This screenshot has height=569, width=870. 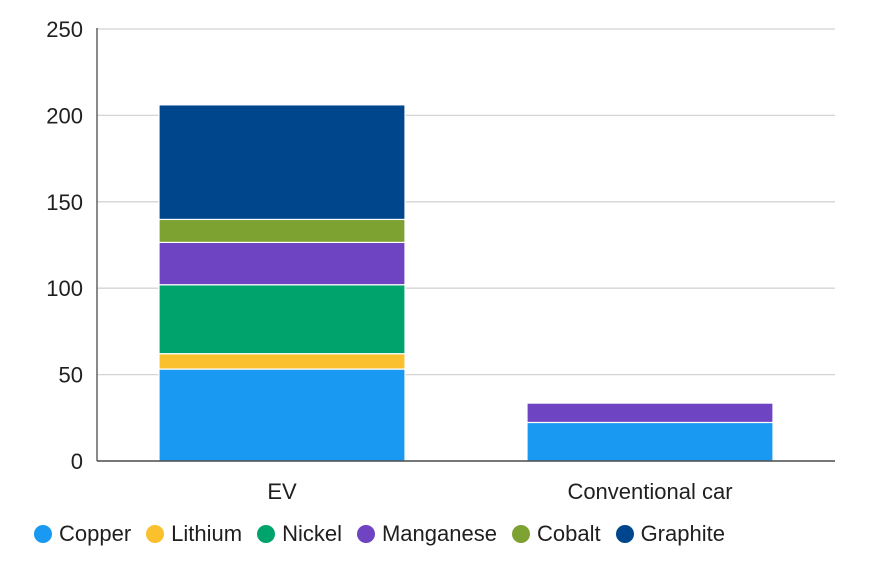 I want to click on legend-label: Nickel, so click(x=312, y=533).